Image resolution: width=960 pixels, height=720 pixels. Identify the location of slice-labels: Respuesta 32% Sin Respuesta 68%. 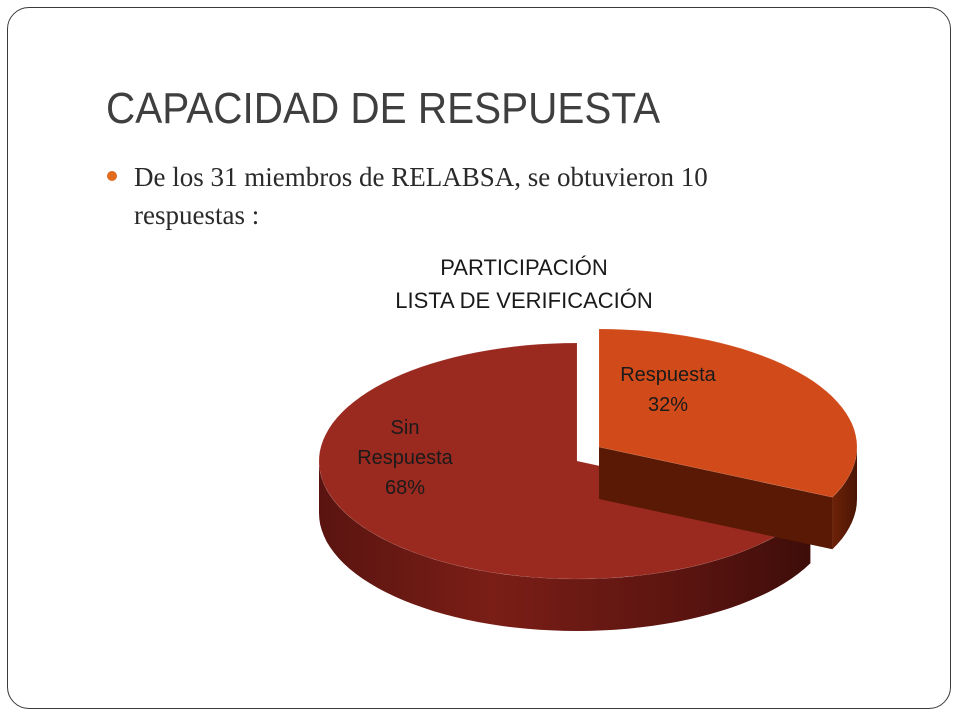
(536, 431).